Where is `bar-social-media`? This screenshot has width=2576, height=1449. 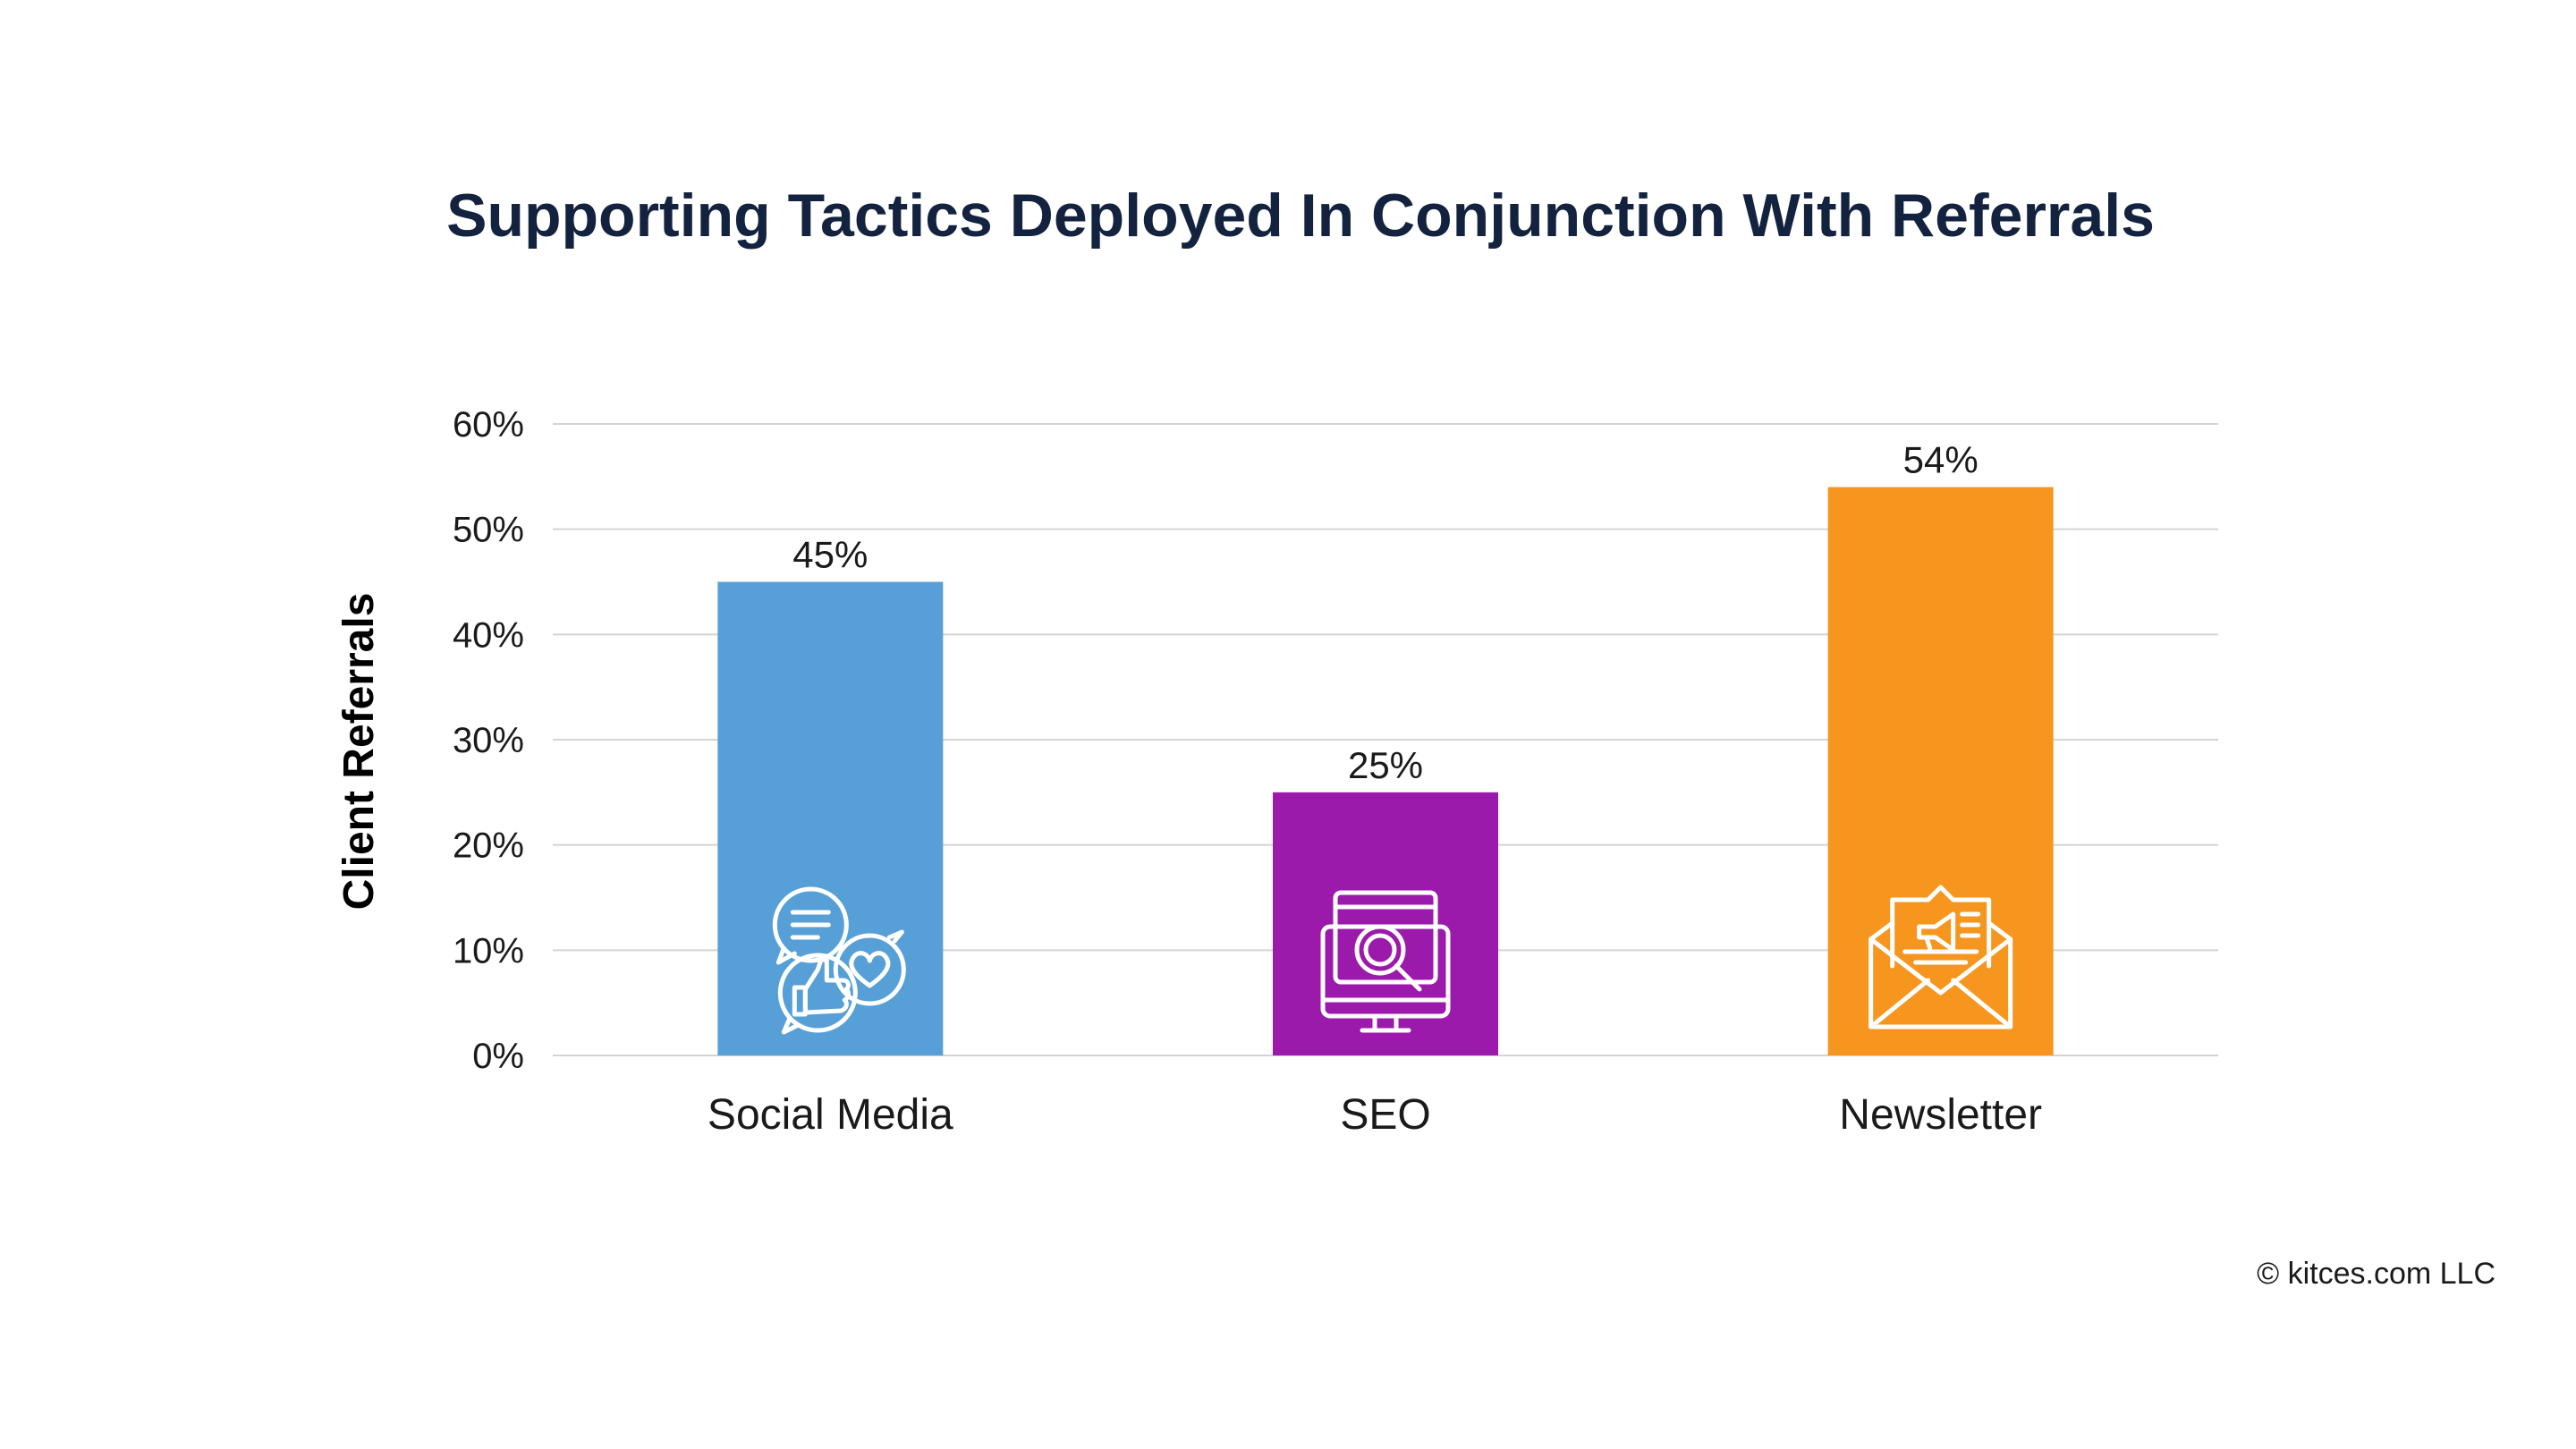 bar-social-media is located at coordinates (830, 818).